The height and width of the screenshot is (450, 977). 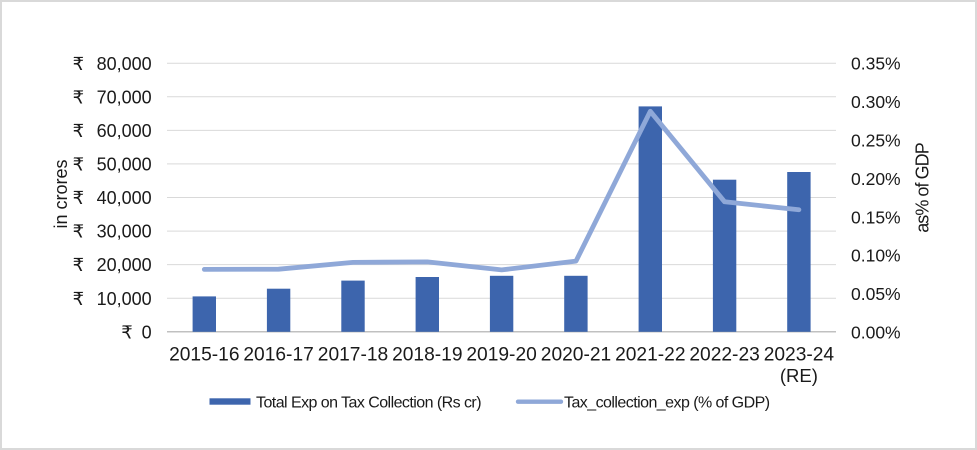 What do you see at coordinates (576, 355) in the screenshot?
I see `svg-text: 2020-21` at bounding box center [576, 355].